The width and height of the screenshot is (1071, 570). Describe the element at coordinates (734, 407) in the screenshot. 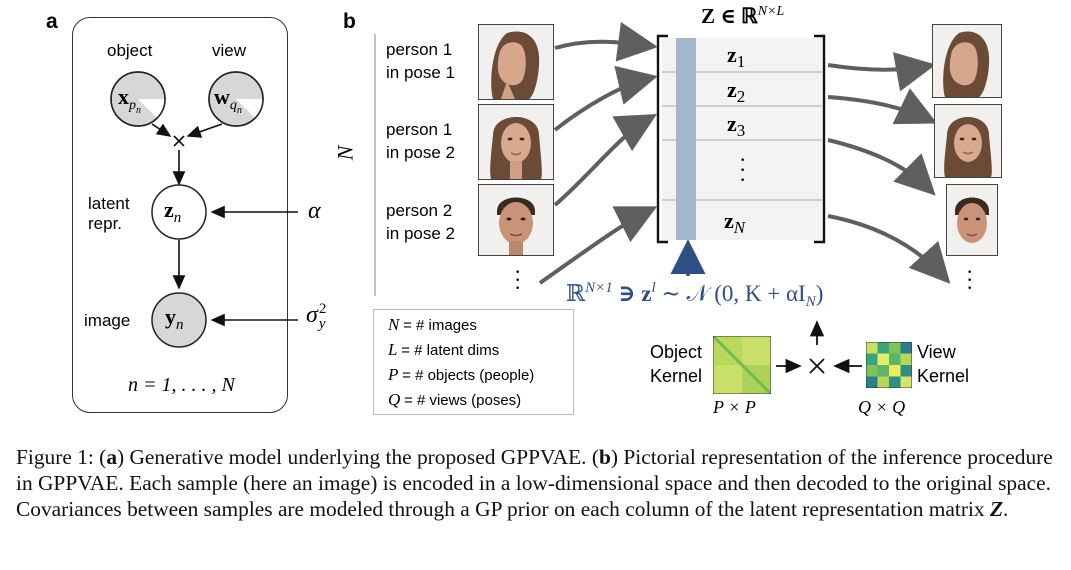

I see `object-kernel-dim: P × P` at that location.